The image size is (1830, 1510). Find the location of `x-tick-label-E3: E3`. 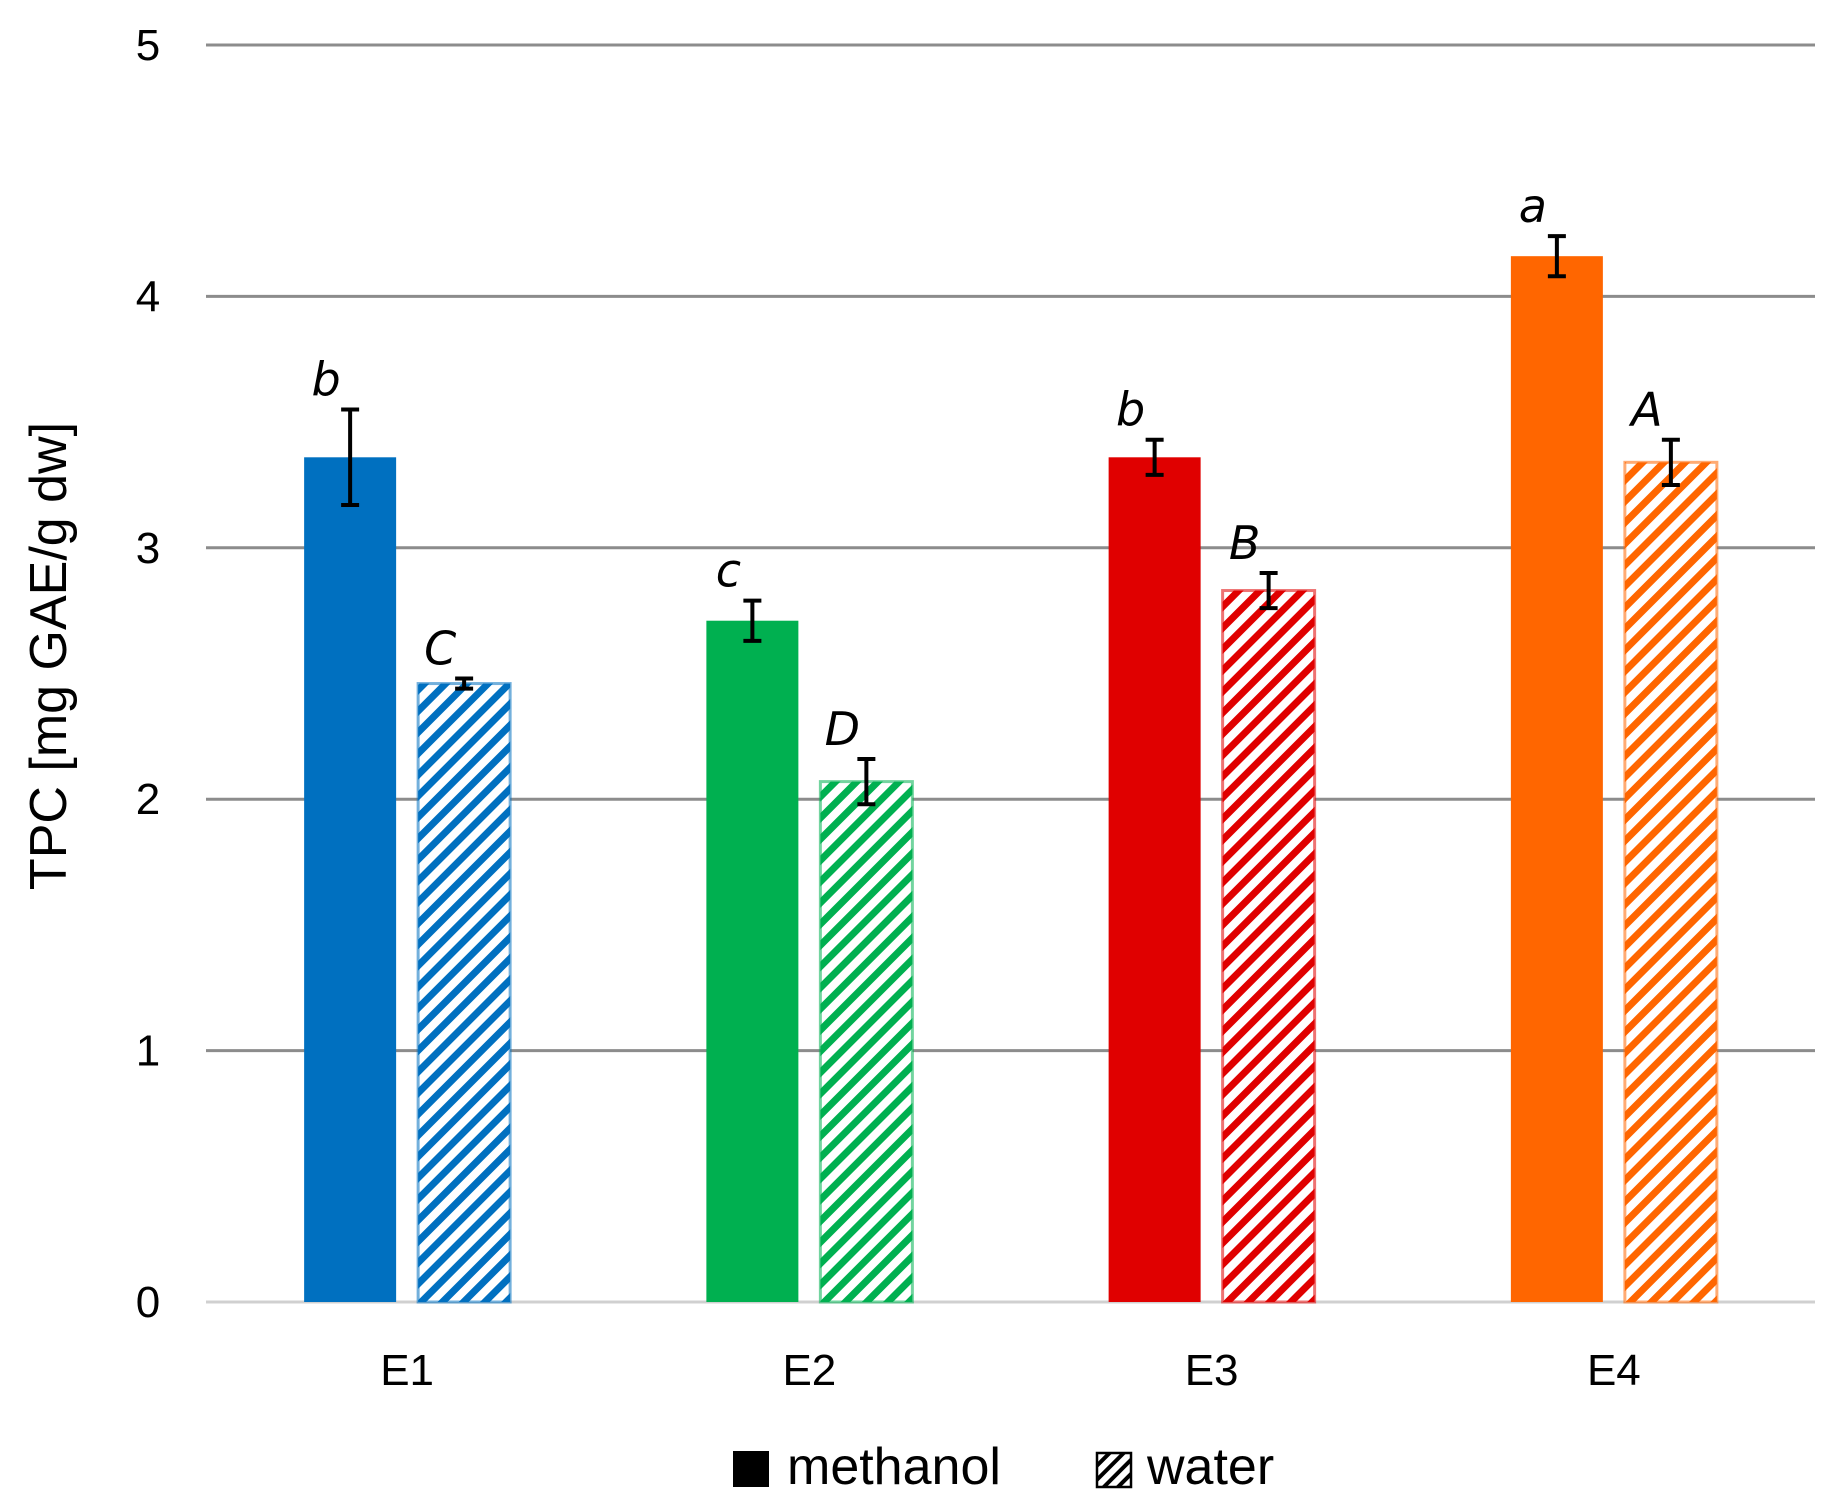

x-tick-label-E3: E3 is located at coordinates (1212, 1370).